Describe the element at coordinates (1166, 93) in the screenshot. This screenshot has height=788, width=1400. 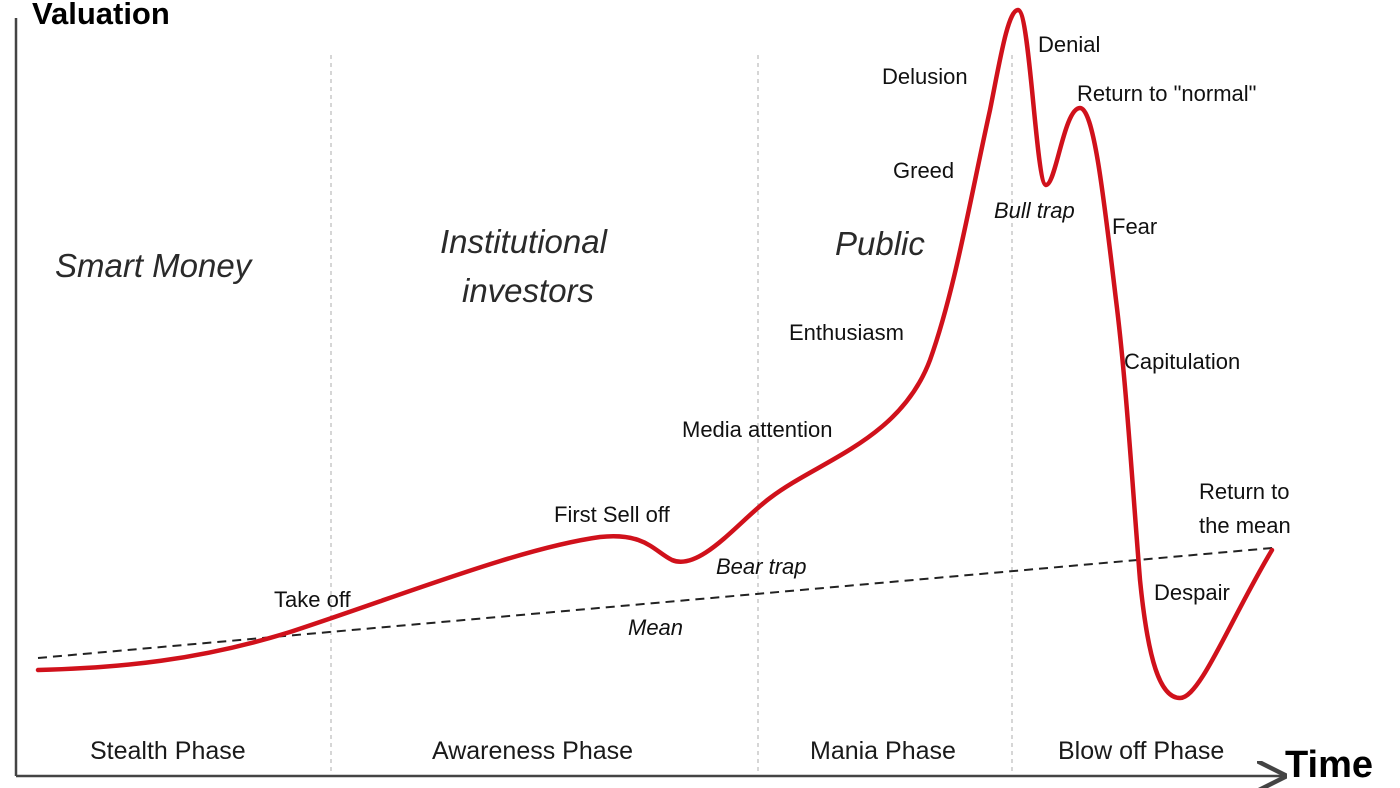
I see `stage-label-return-to-normal: Return to "normal"` at that location.